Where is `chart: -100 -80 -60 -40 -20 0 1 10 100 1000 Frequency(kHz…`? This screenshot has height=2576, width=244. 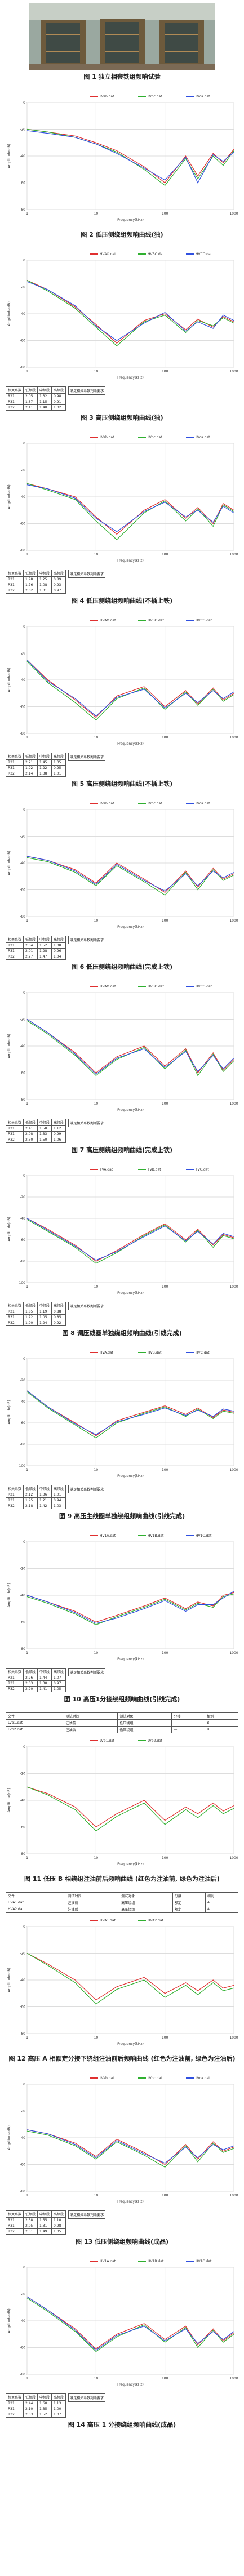 chart: -100 -80 -60 -40 -20 0 1 10 100 1000 Frequency(kHz… is located at coordinates (123, 1414).